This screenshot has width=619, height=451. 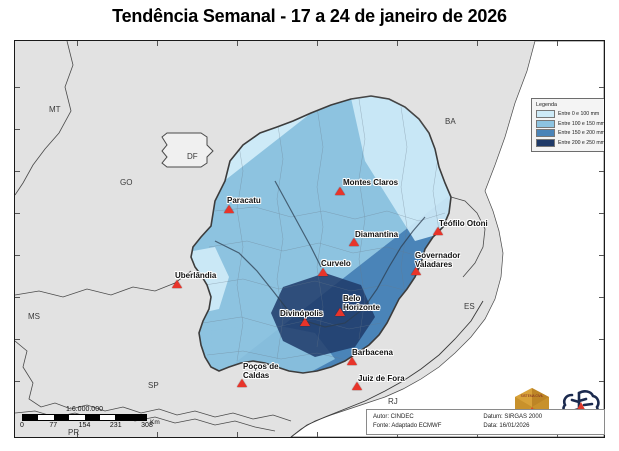 I want to click on state-label-ba: BA, so click(x=450, y=121).